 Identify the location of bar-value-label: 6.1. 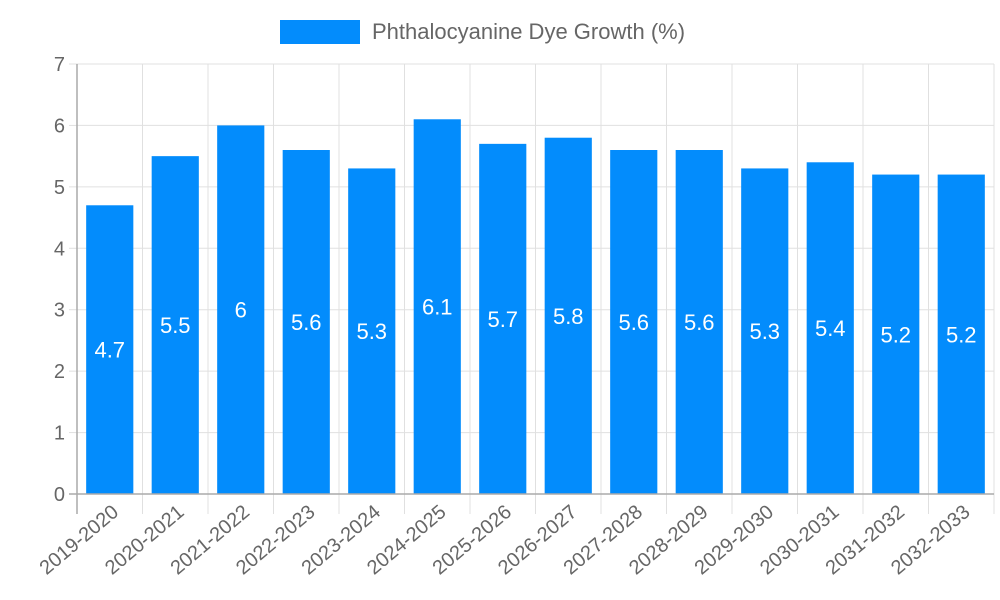
(437, 307).